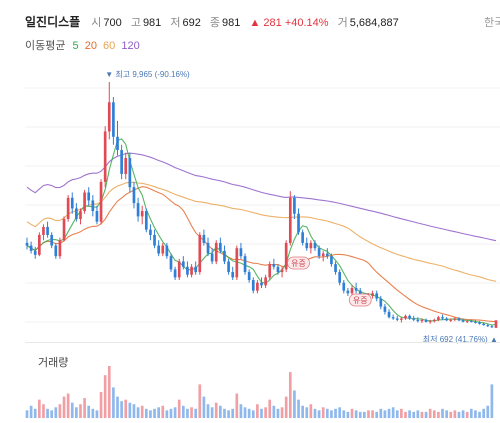 The width and height of the screenshot is (500, 423). I want to click on ma-legend-item-60: 60, so click(109, 46).